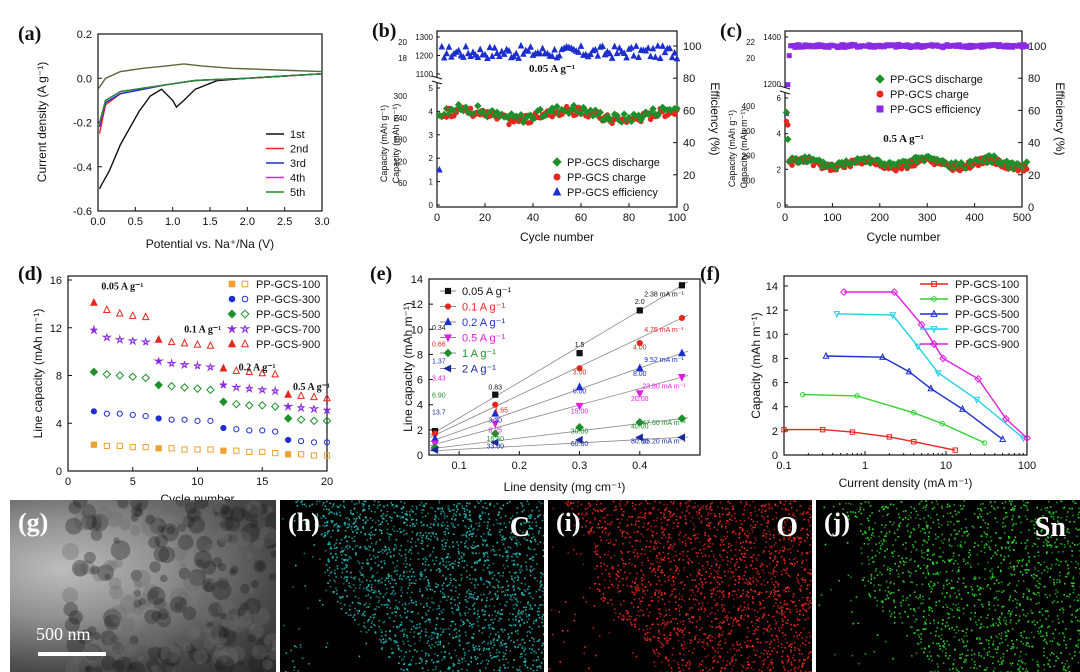 This screenshot has height=672, width=1080. I want to click on capacity-point, so click(984, 443).